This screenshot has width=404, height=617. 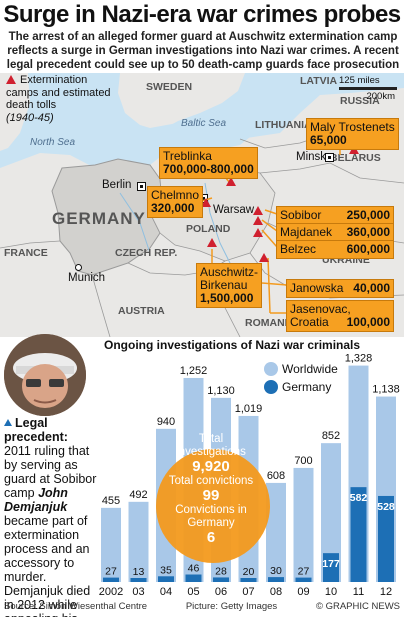 I want to click on camp-box-chelmno: Chelmno 320,000, so click(x=175, y=202).